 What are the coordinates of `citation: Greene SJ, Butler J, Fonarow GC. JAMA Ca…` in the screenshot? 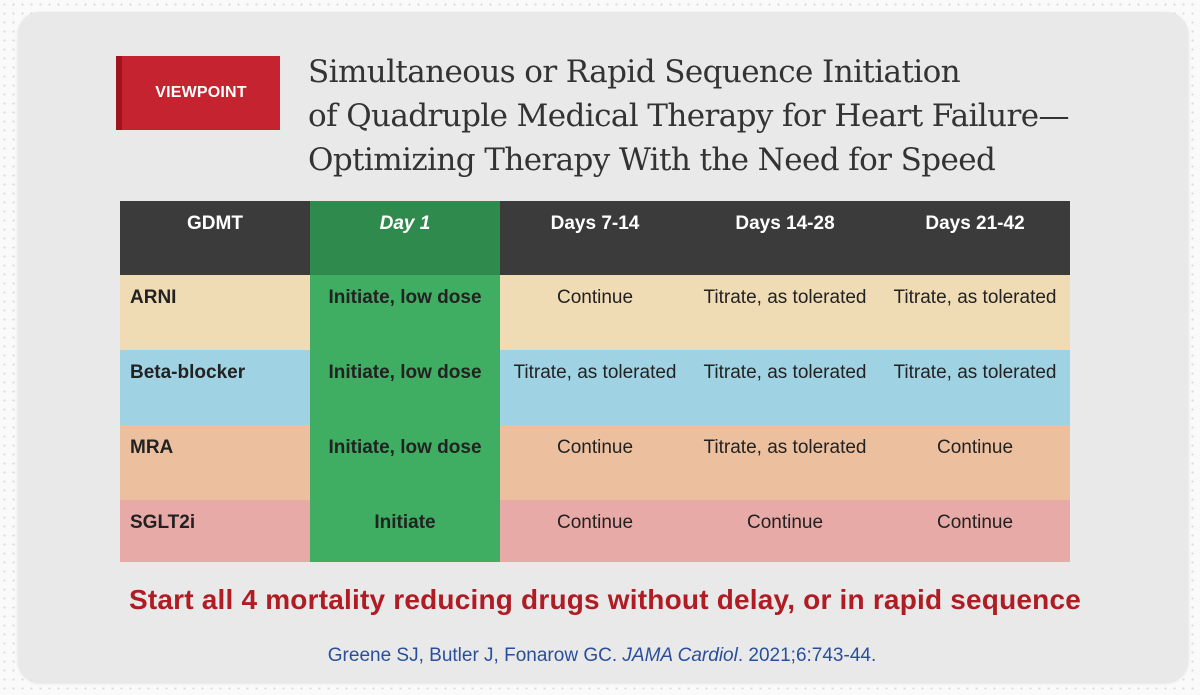 It's located at (600, 656).